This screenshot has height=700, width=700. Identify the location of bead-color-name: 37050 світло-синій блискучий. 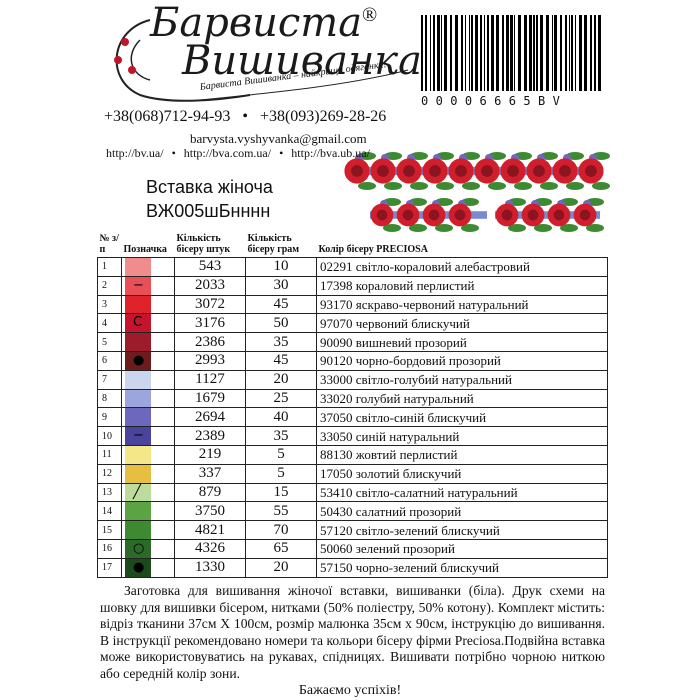
(462, 417).